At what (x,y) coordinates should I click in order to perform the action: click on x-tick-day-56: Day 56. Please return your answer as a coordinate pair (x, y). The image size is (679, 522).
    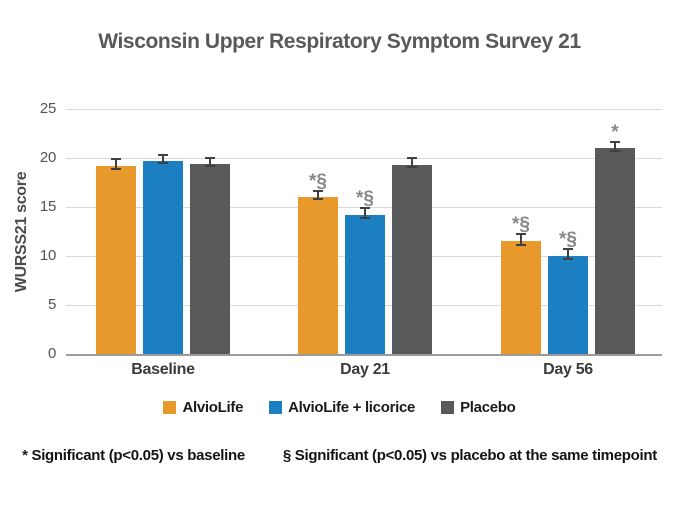
    Looking at the image, I should click on (568, 369).